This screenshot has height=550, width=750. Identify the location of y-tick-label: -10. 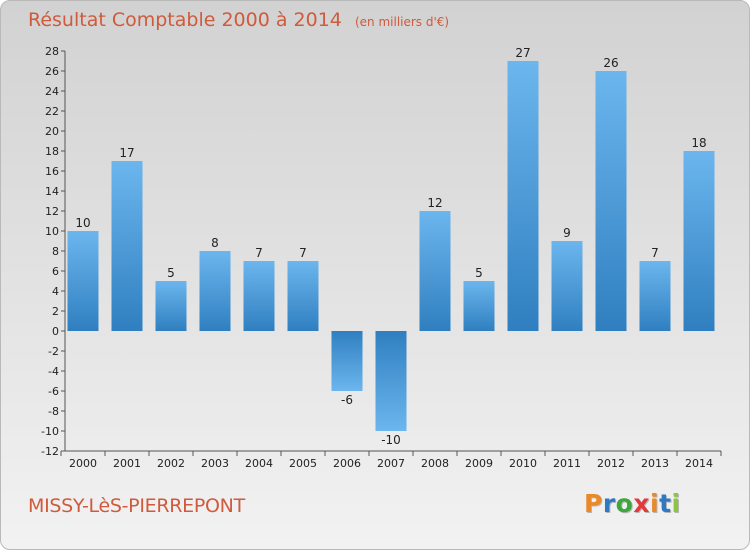
(50, 431).